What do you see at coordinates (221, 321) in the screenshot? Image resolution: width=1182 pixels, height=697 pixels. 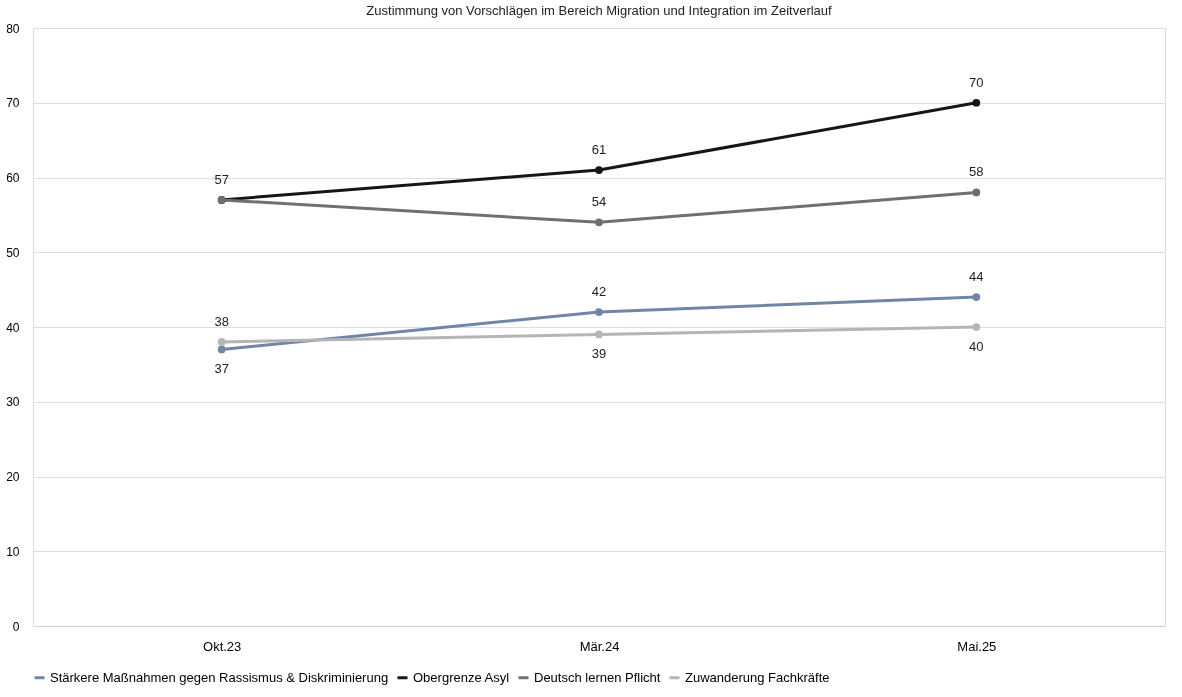 I see `data-label: 38` at bounding box center [221, 321].